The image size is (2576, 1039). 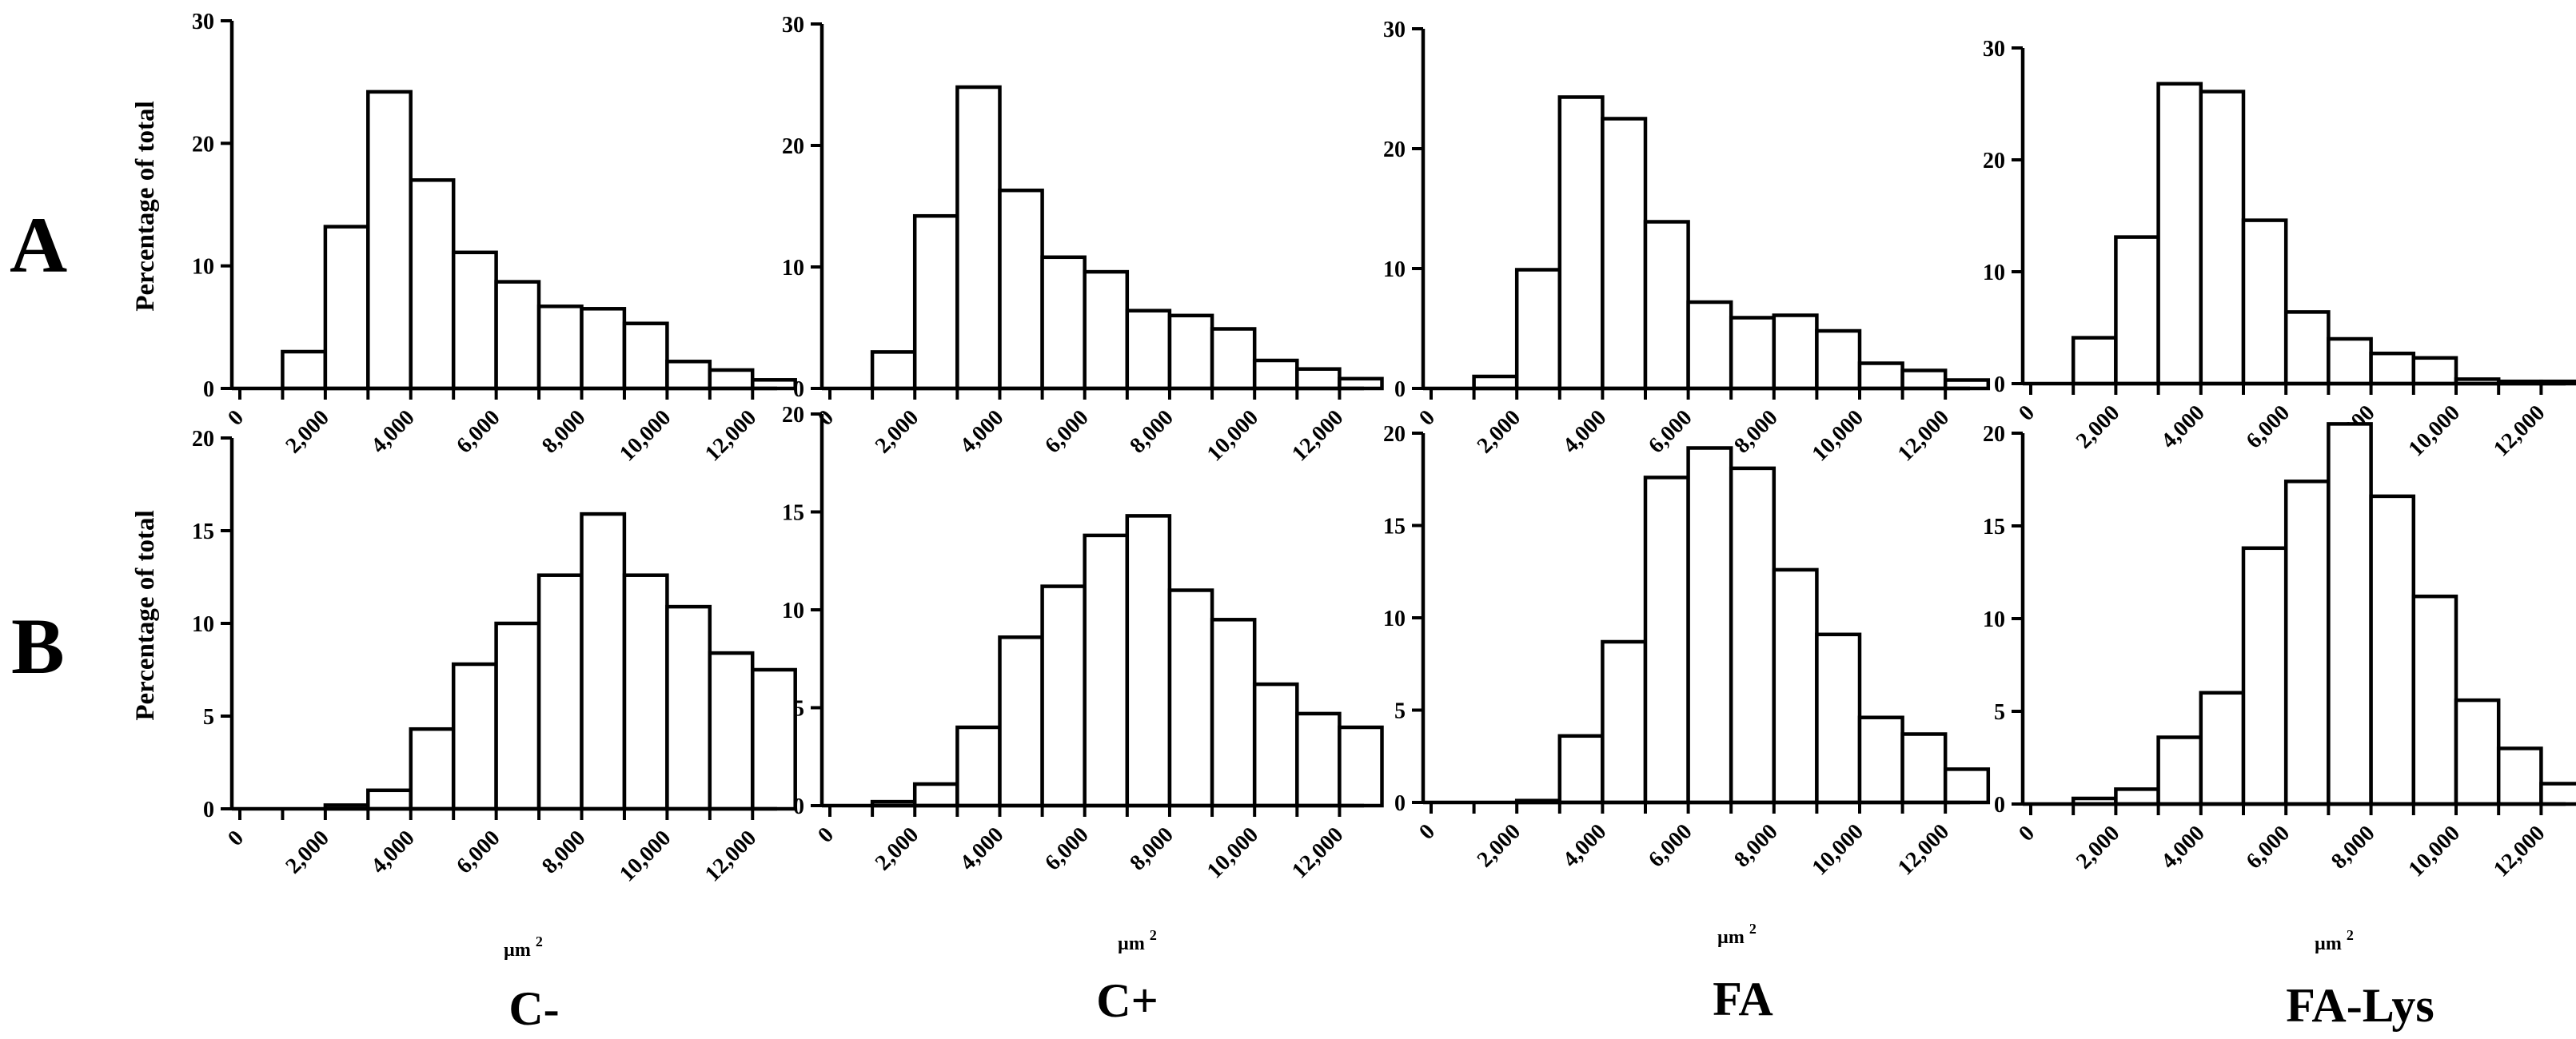 I want to click on y-axis-title-row-a: Percentage of total, so click(x=146, y=206).